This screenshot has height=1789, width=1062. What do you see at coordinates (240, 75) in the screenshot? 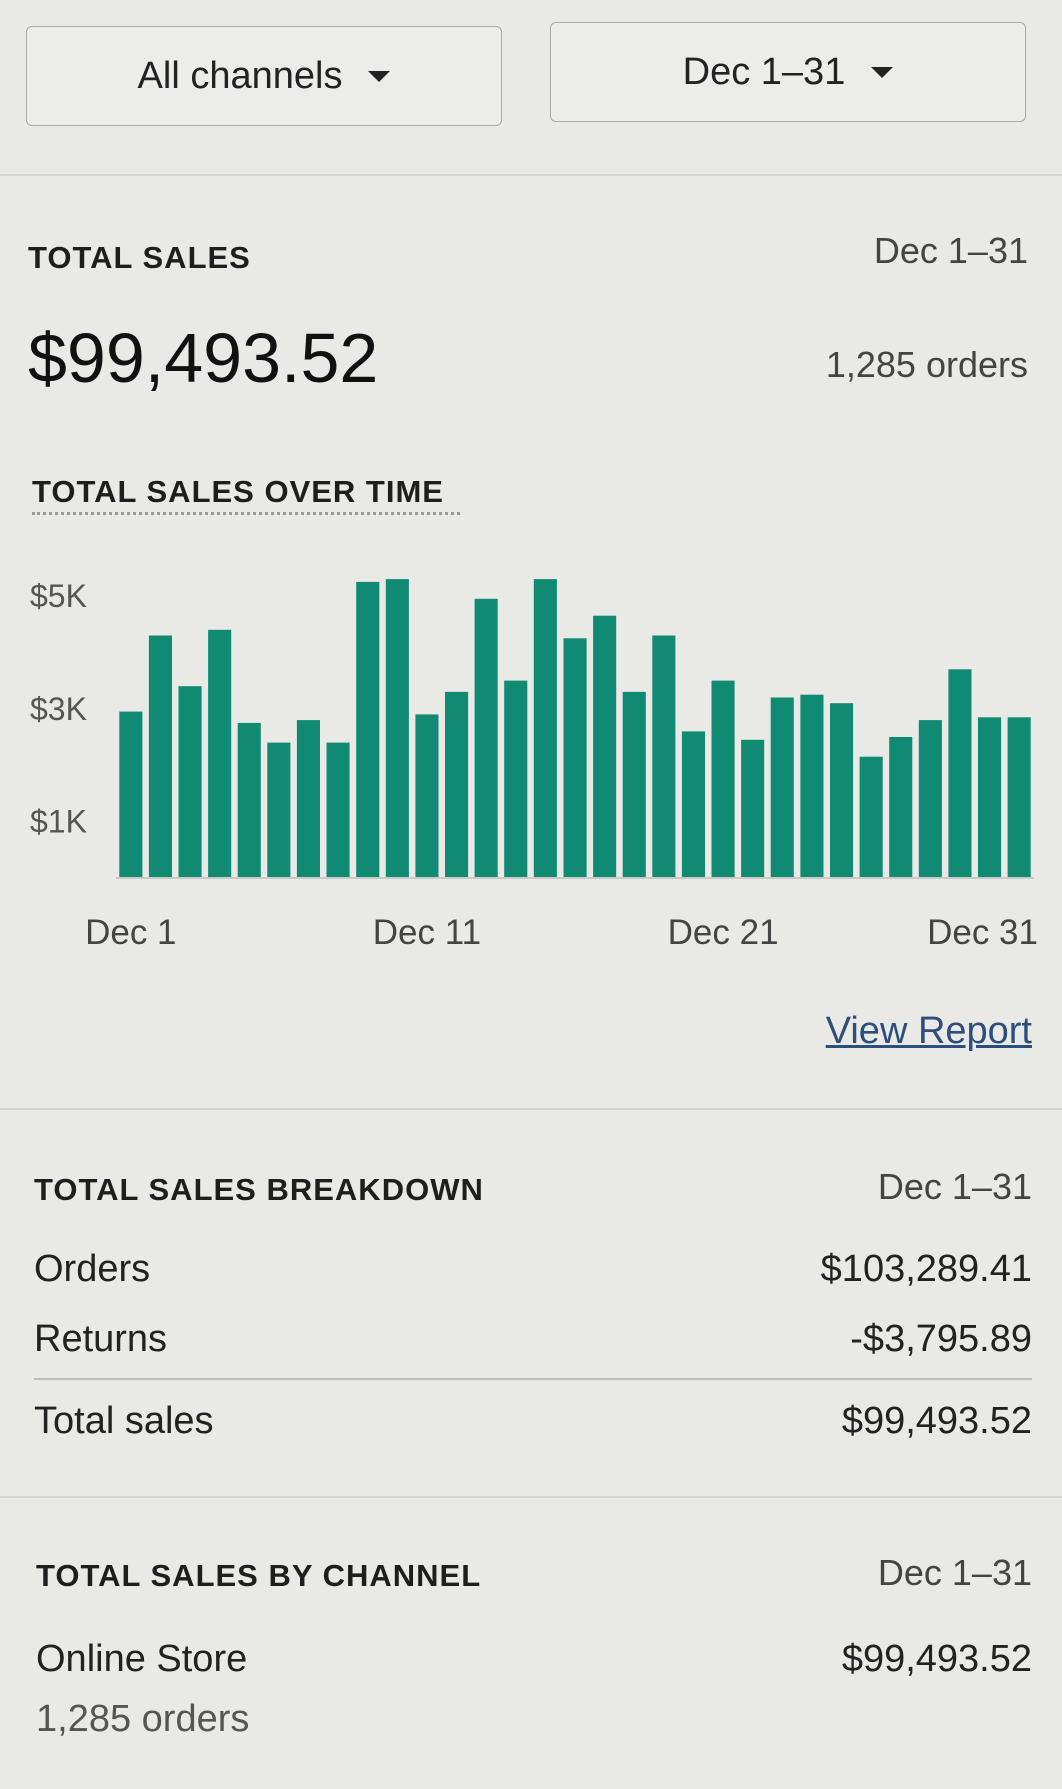
I see `channel-dropdown-label: All channels` at bounding box center [240, 75].